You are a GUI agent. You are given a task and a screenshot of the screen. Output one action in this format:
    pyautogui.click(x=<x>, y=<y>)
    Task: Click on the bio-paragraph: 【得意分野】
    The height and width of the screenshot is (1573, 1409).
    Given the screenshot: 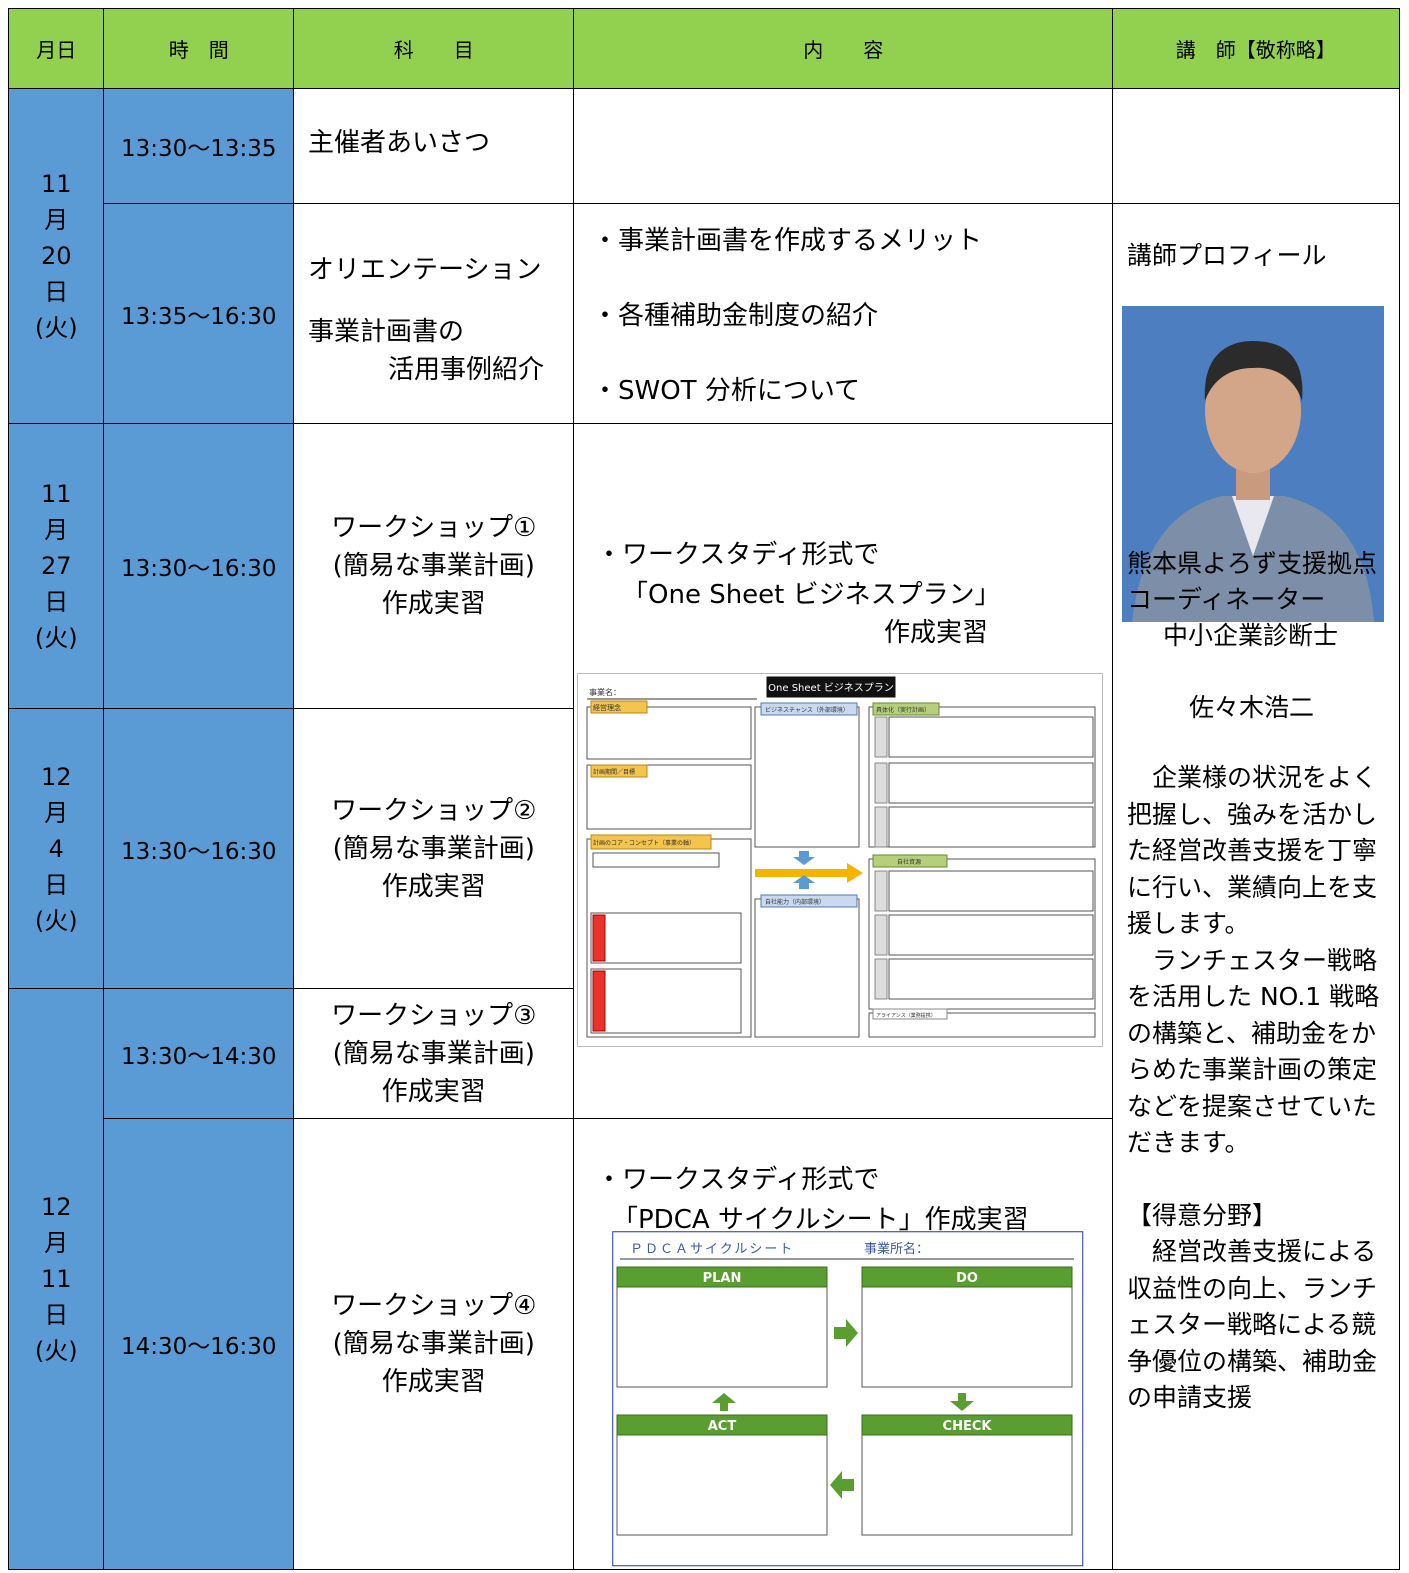 What is the action you would take?
    pyautogui.click(x=1202, y=1215)
    